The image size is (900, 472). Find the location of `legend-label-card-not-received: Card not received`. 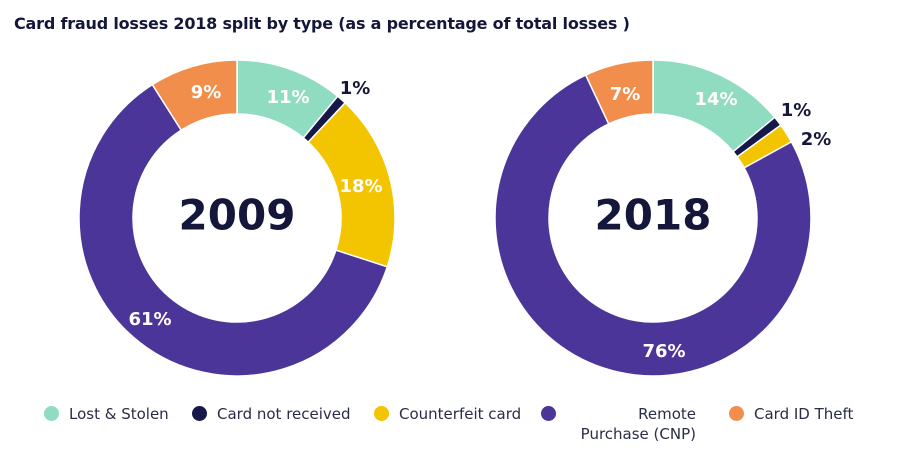

legend-label-card-not-received: Card not received is located at coordinates (284, 414).